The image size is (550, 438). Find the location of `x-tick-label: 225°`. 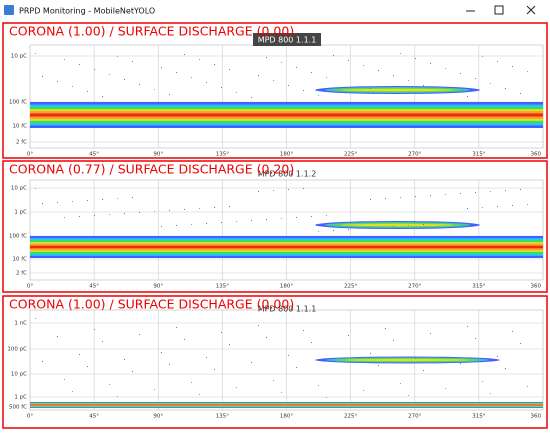

x-tick-label: 225° is located at coordinates (350, 155).